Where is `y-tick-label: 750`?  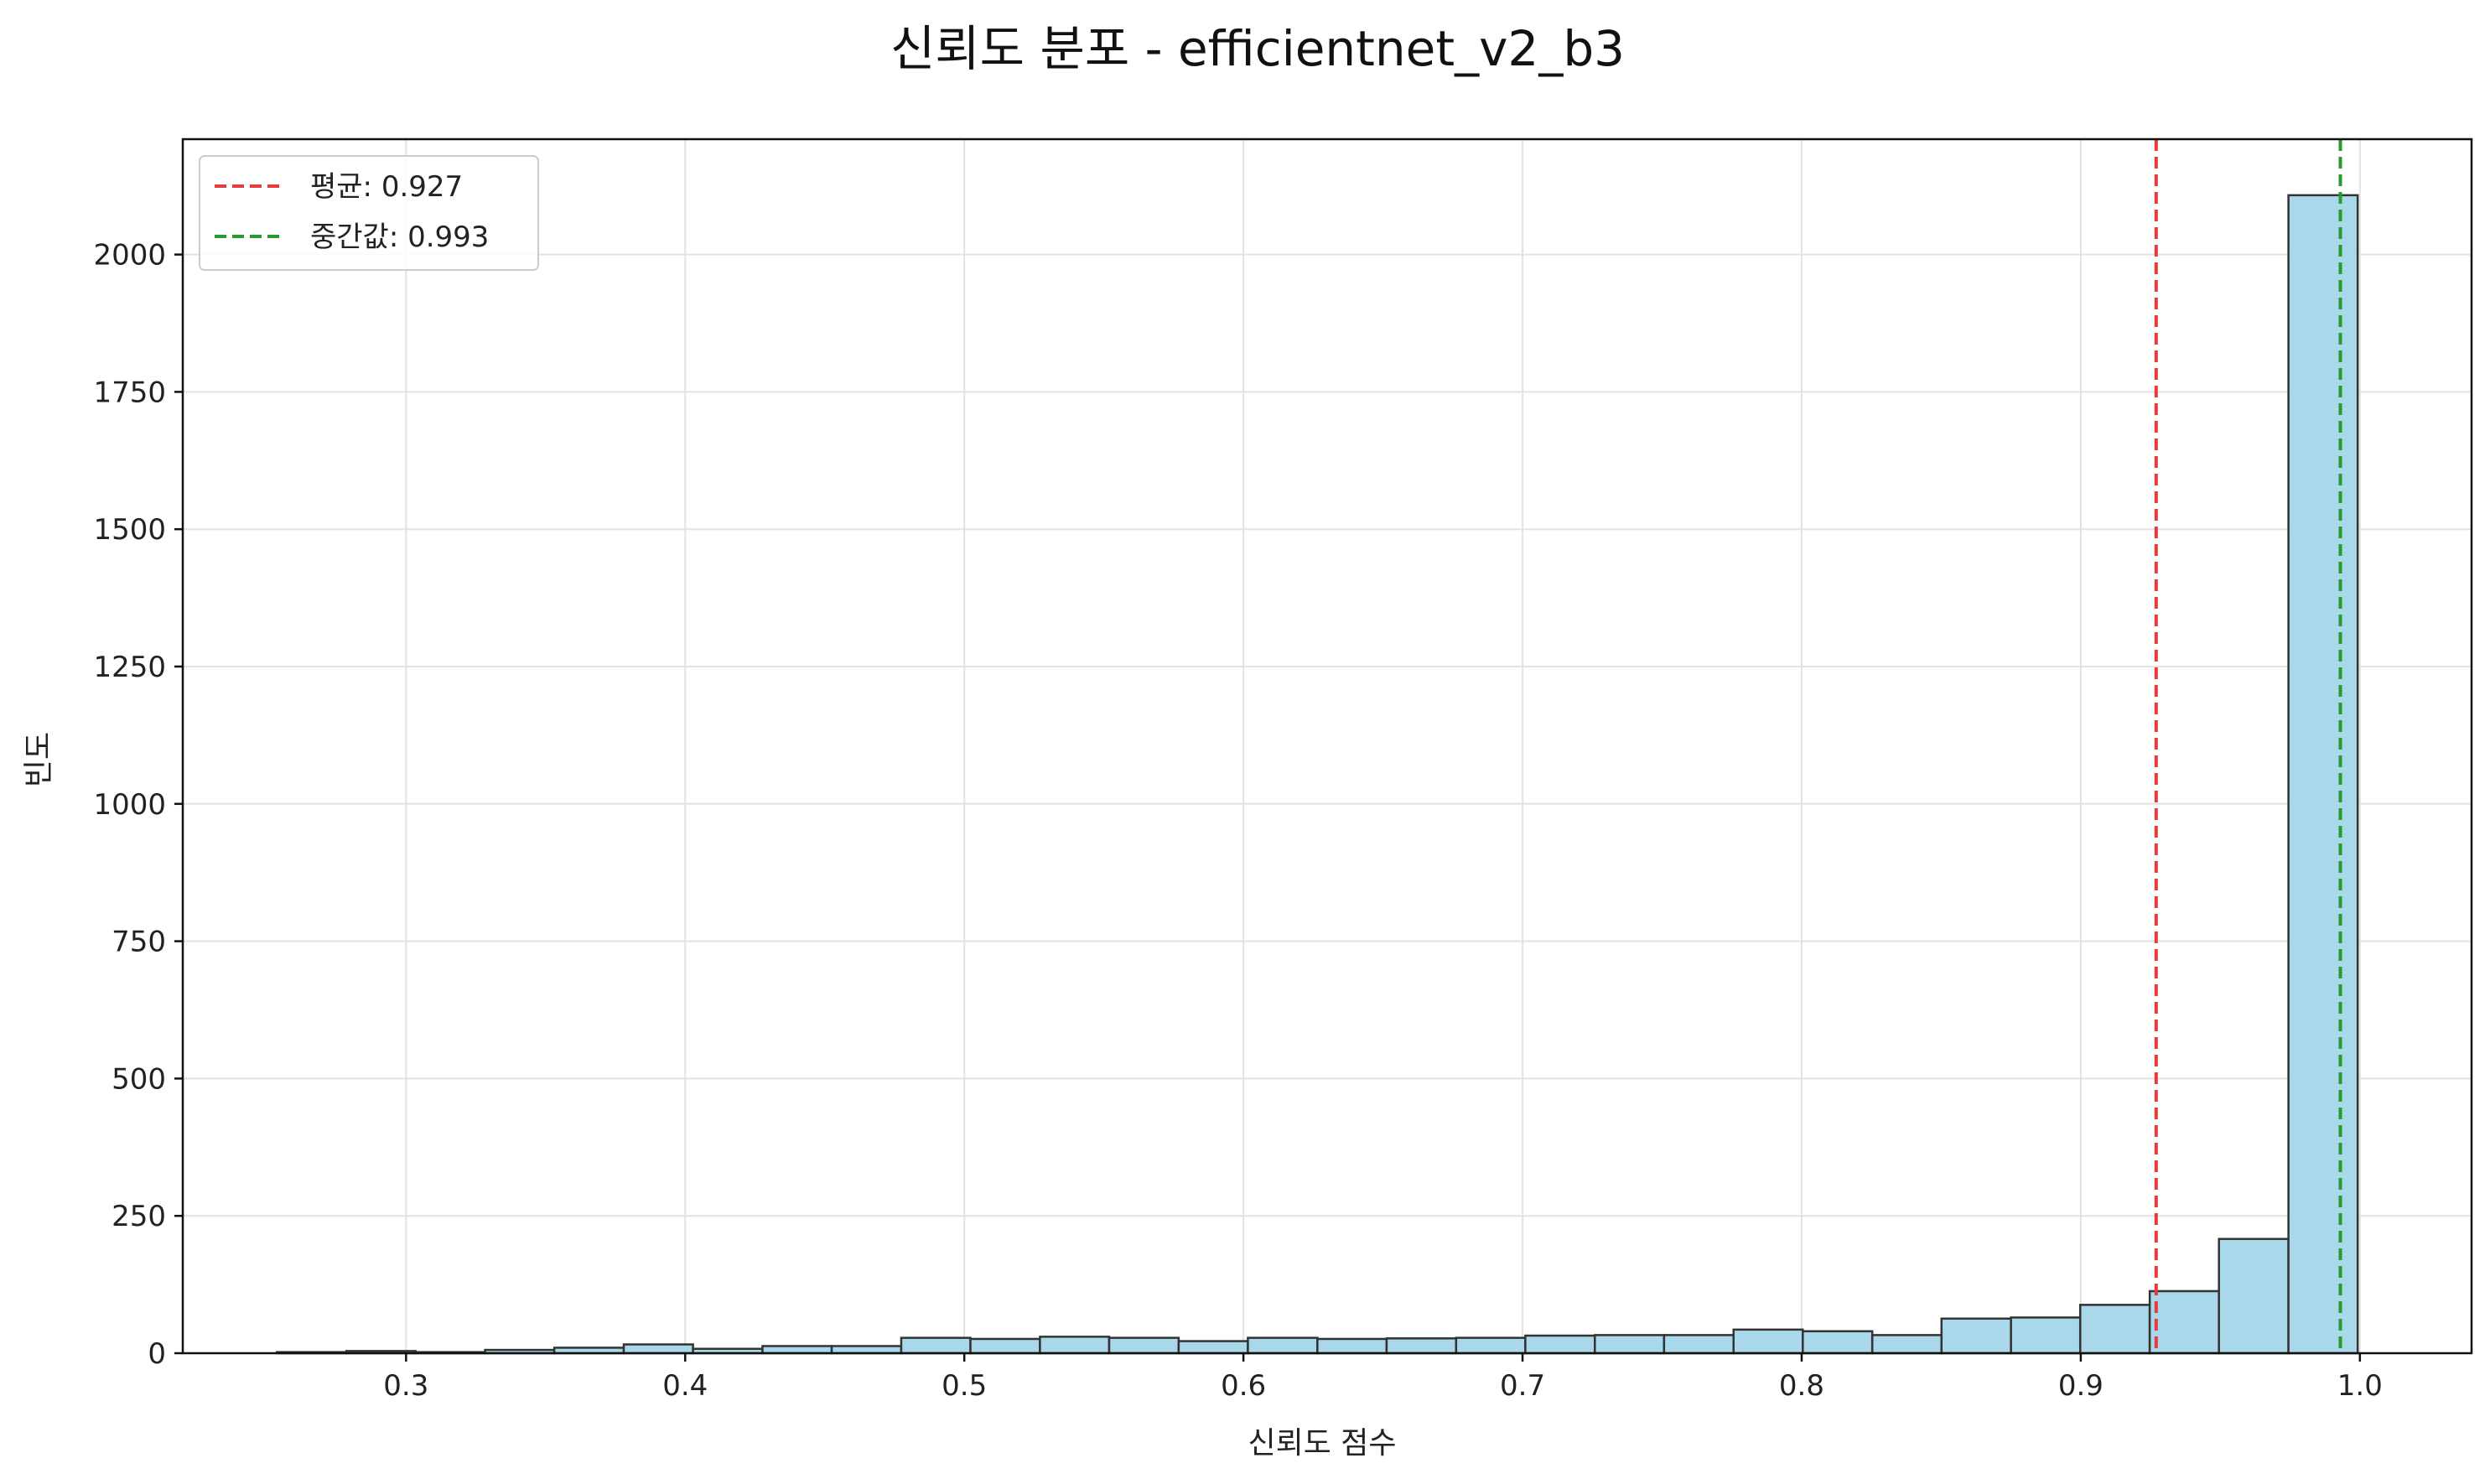
y-tick-label: 750 is located at coordinates (139, 942).